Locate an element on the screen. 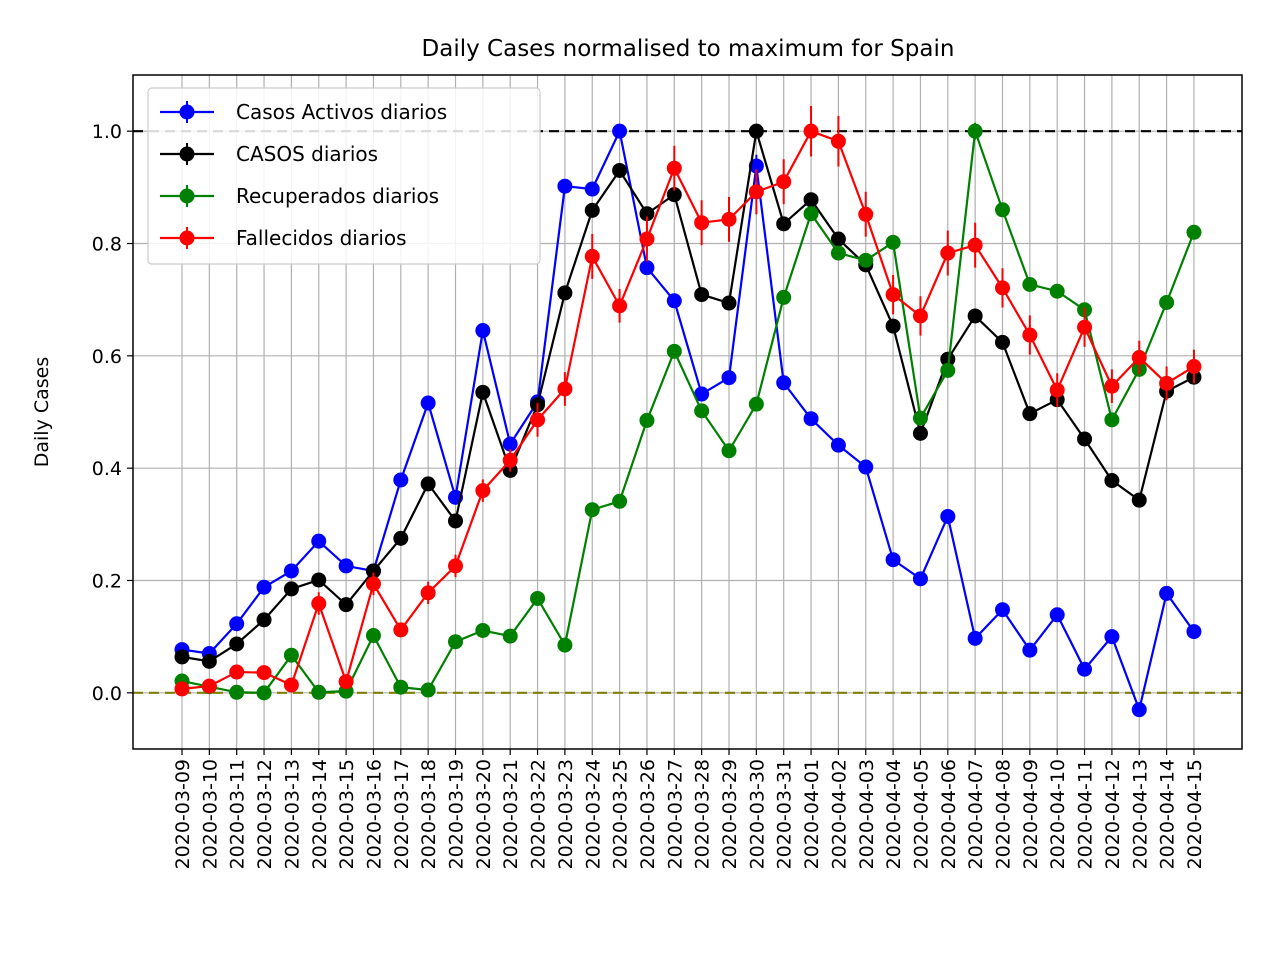 This screenshot has width=1280, height=960. y-tick-label: 0.0 is located at coordinates (107, 694).